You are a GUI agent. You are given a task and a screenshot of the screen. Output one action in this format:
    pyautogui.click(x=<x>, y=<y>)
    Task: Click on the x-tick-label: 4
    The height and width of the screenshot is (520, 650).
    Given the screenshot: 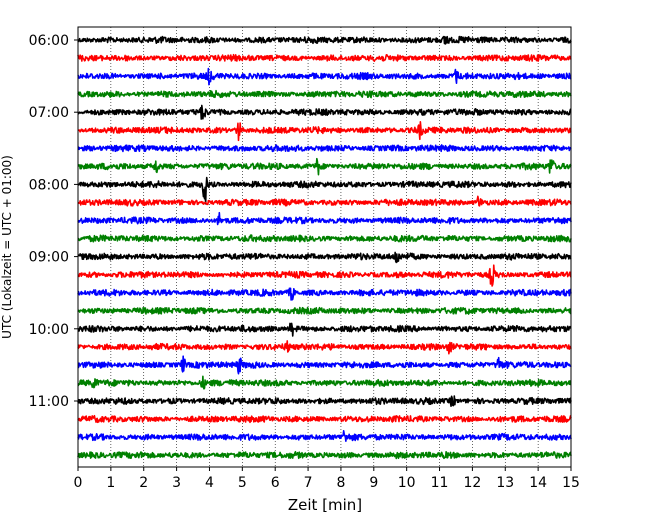 What is the action you would take?
    pyautogui.click(x=209, y=483)
    